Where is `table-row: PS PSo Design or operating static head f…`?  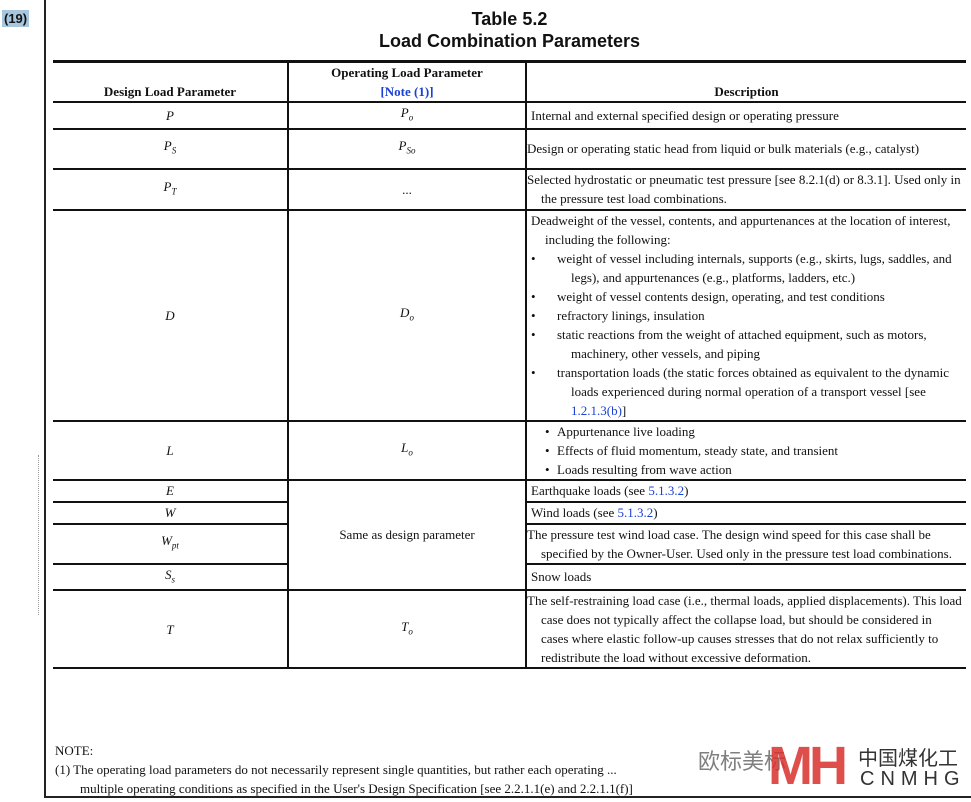 table-row: PS PSo Design or operating static head f… is located at coordinates (509, 148).